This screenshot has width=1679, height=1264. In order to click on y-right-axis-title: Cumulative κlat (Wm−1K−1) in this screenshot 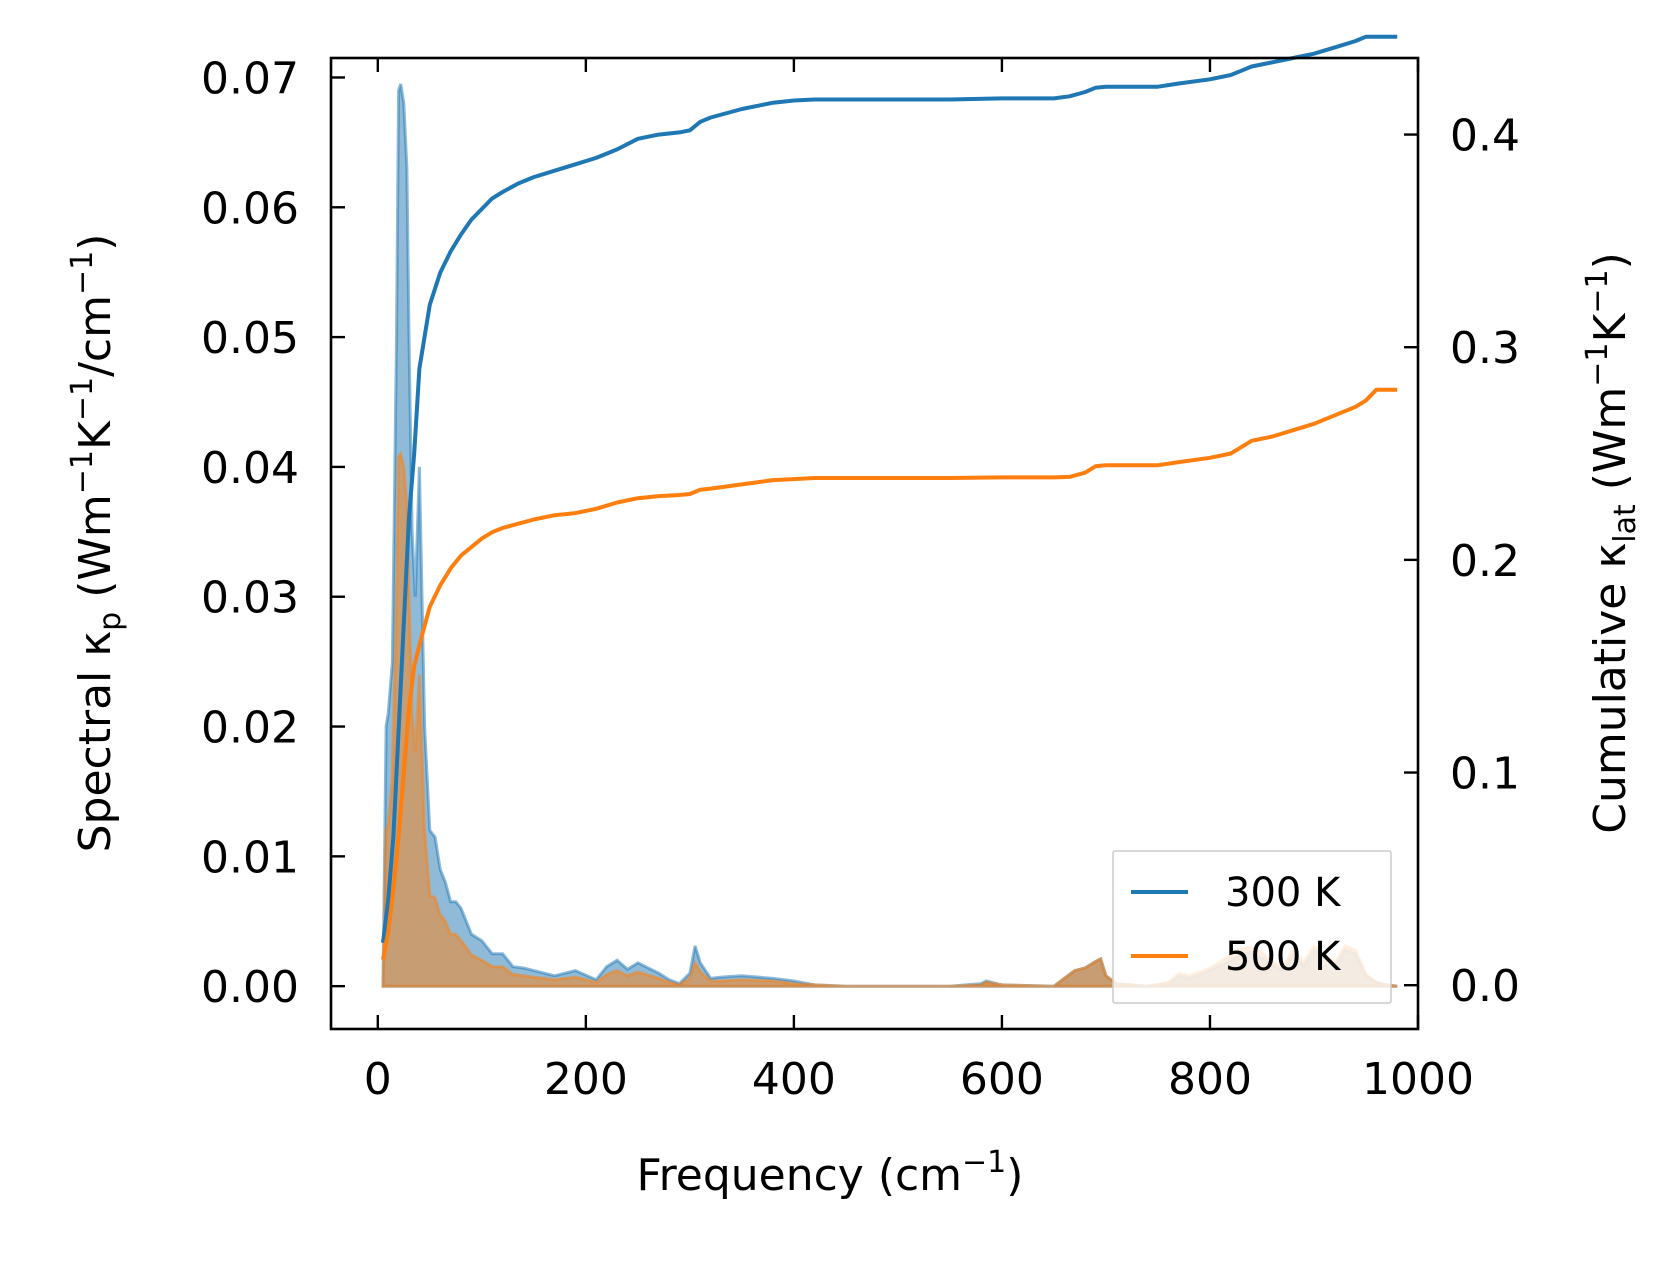, I will do `click(1611, 543)`.